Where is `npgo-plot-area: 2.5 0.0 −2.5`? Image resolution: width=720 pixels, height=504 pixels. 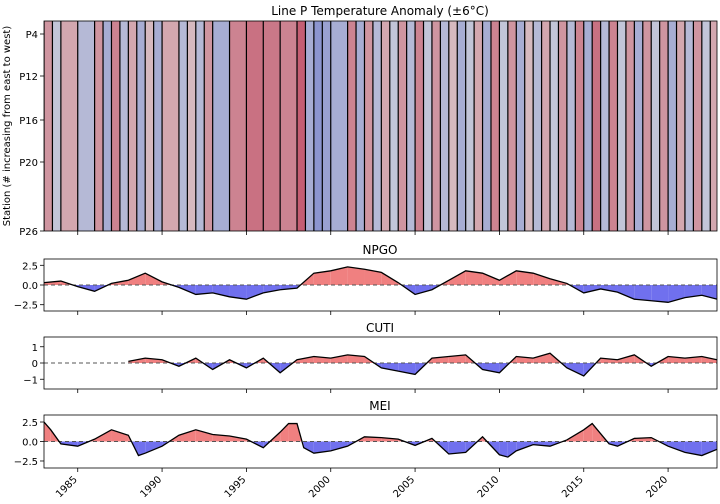 npgo-plot-area: 2.5 0.0 −2.5 is located at coordinates (365, 288).